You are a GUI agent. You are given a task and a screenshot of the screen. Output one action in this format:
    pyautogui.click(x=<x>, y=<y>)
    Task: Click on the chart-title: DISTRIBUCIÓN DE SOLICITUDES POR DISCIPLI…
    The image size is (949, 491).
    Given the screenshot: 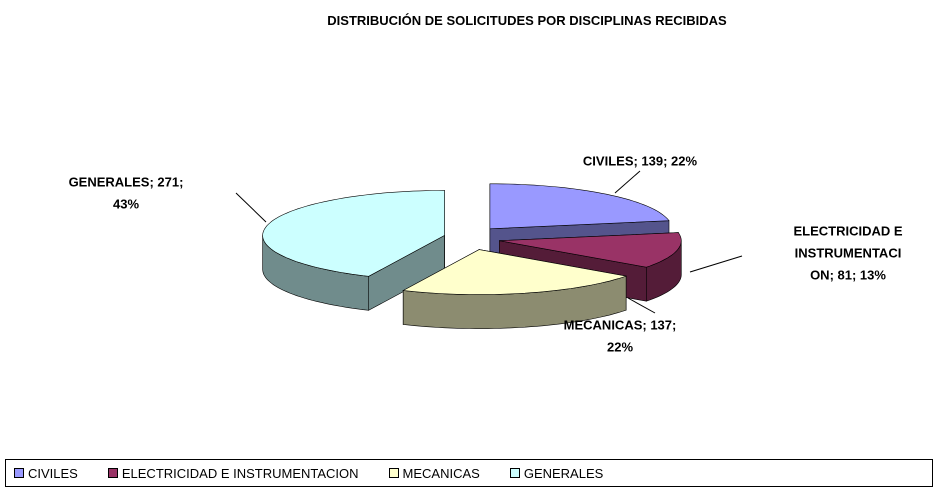 What is the action you would take?
    pyautogui.click(x=527, y=20)
    